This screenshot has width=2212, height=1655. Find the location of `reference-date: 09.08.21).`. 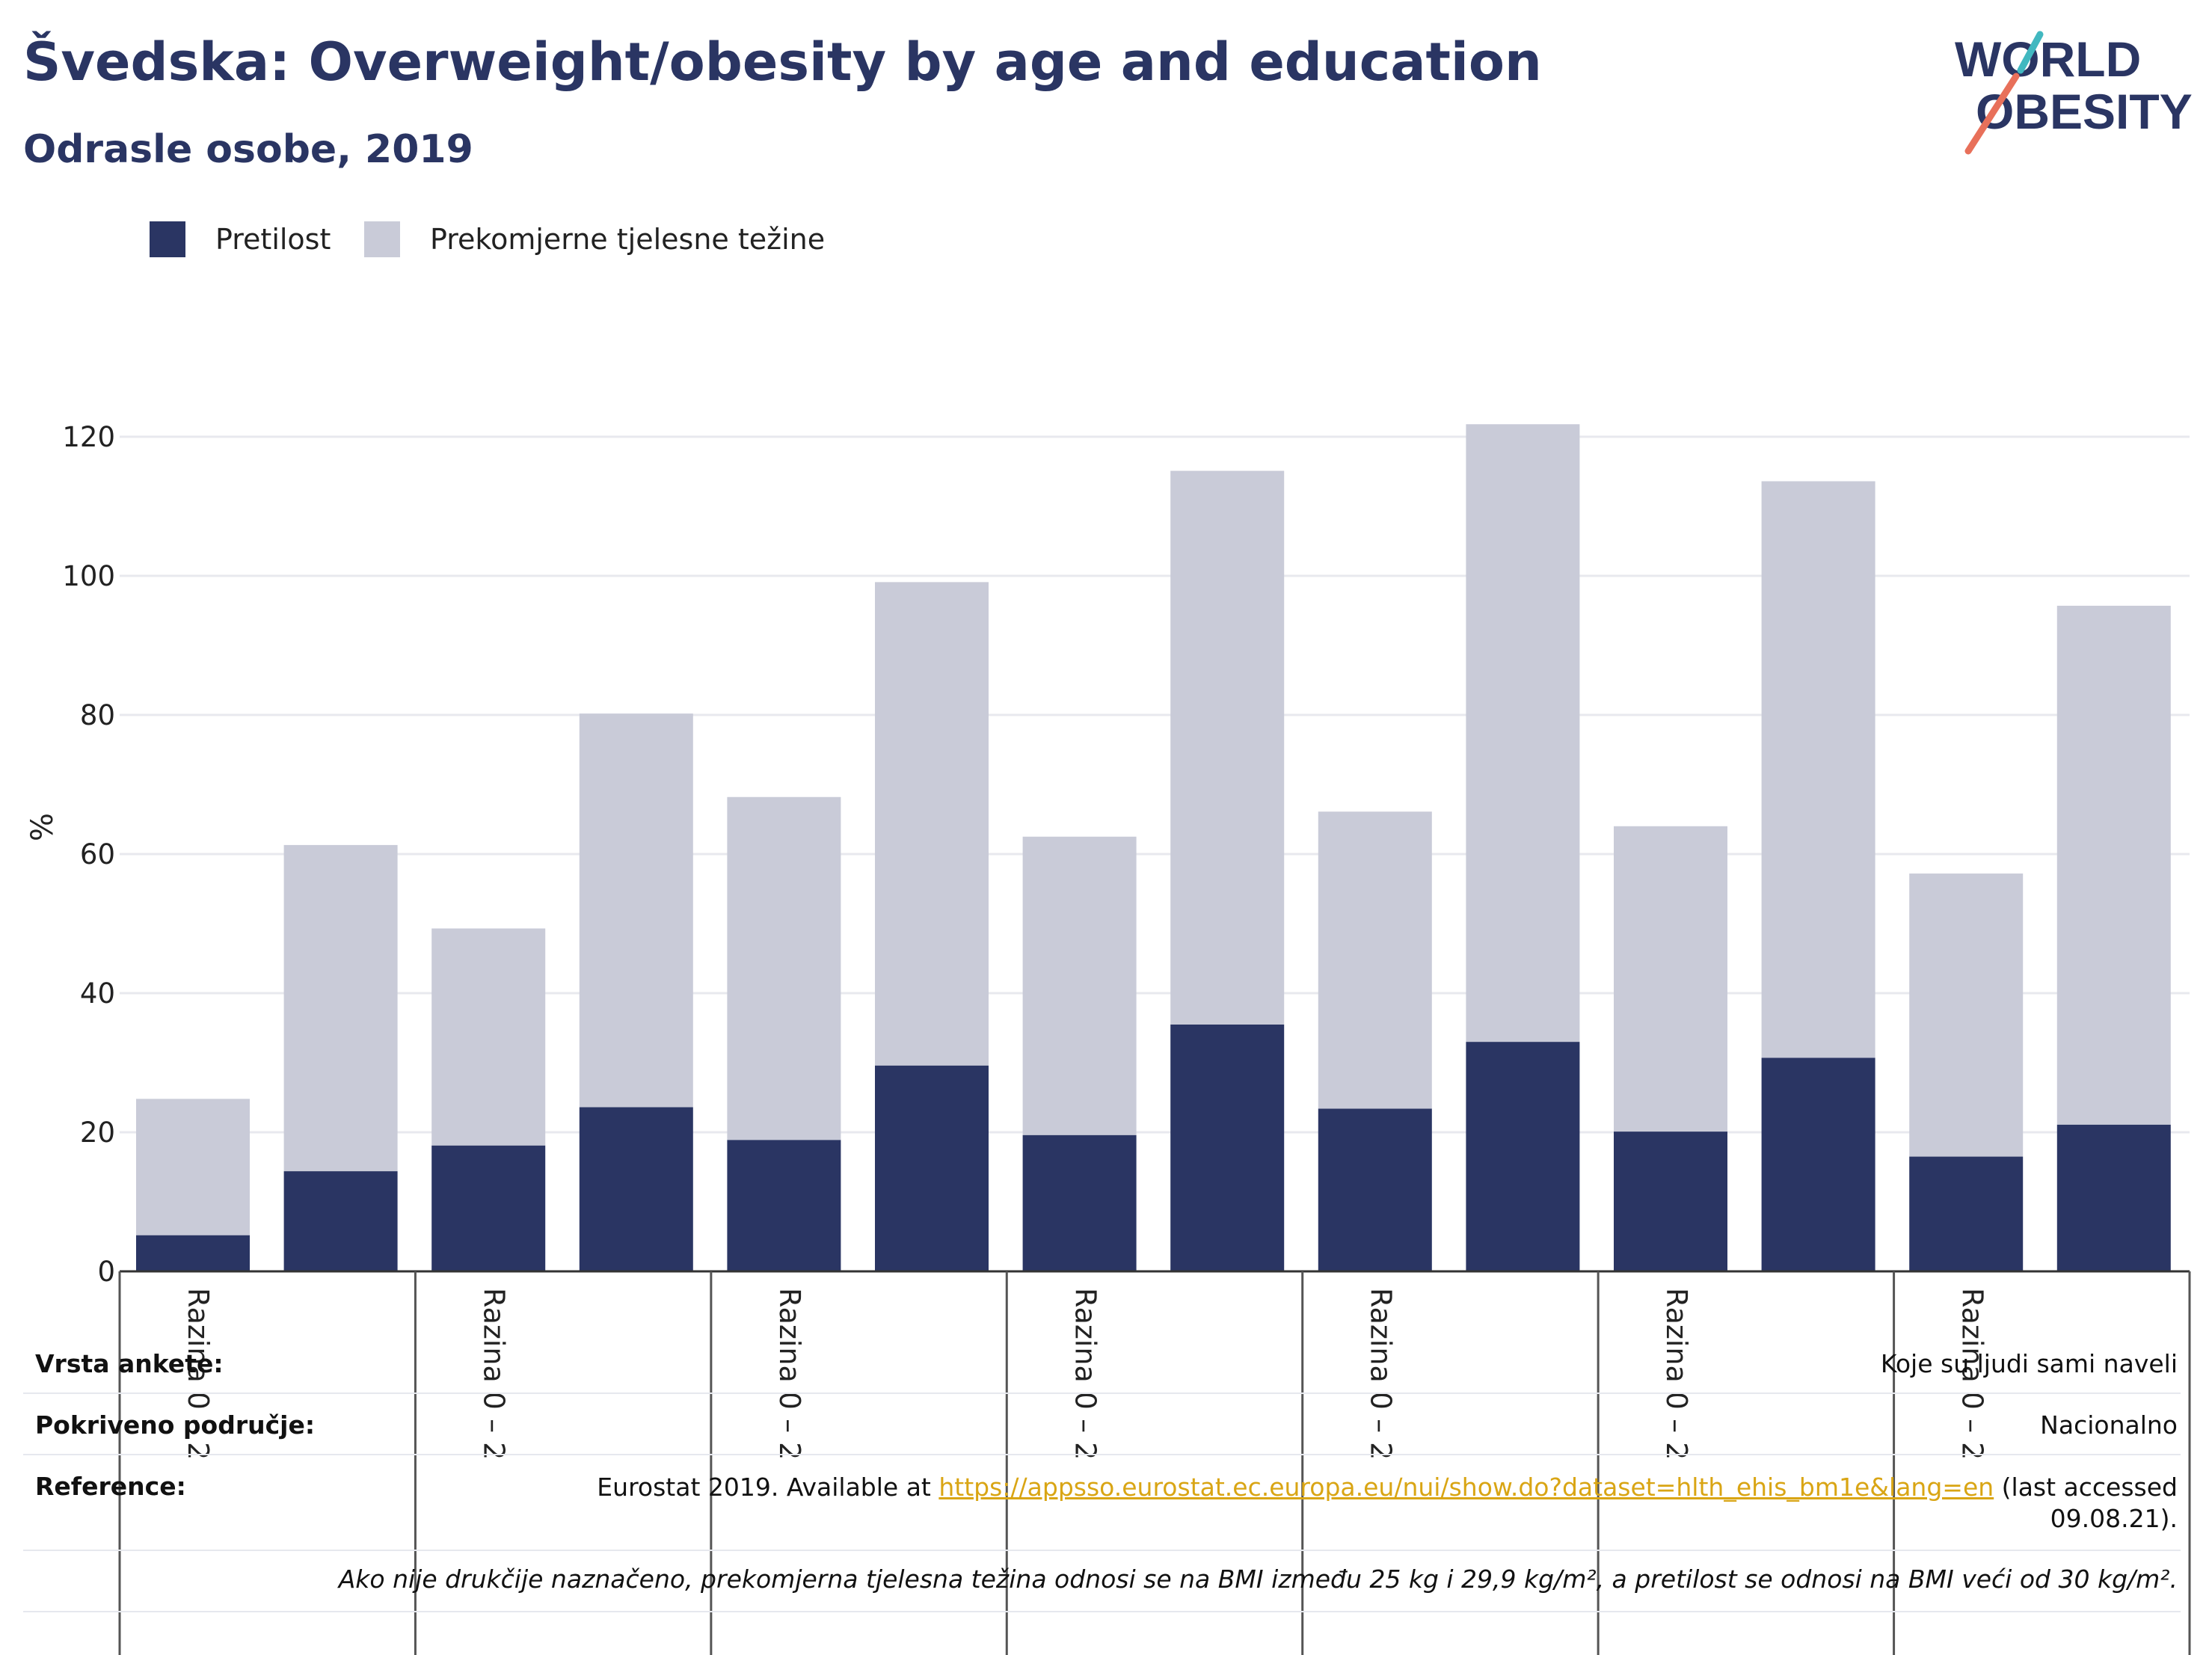

reference-date: 09.08.21). is located at coordinates (2114, 1518).